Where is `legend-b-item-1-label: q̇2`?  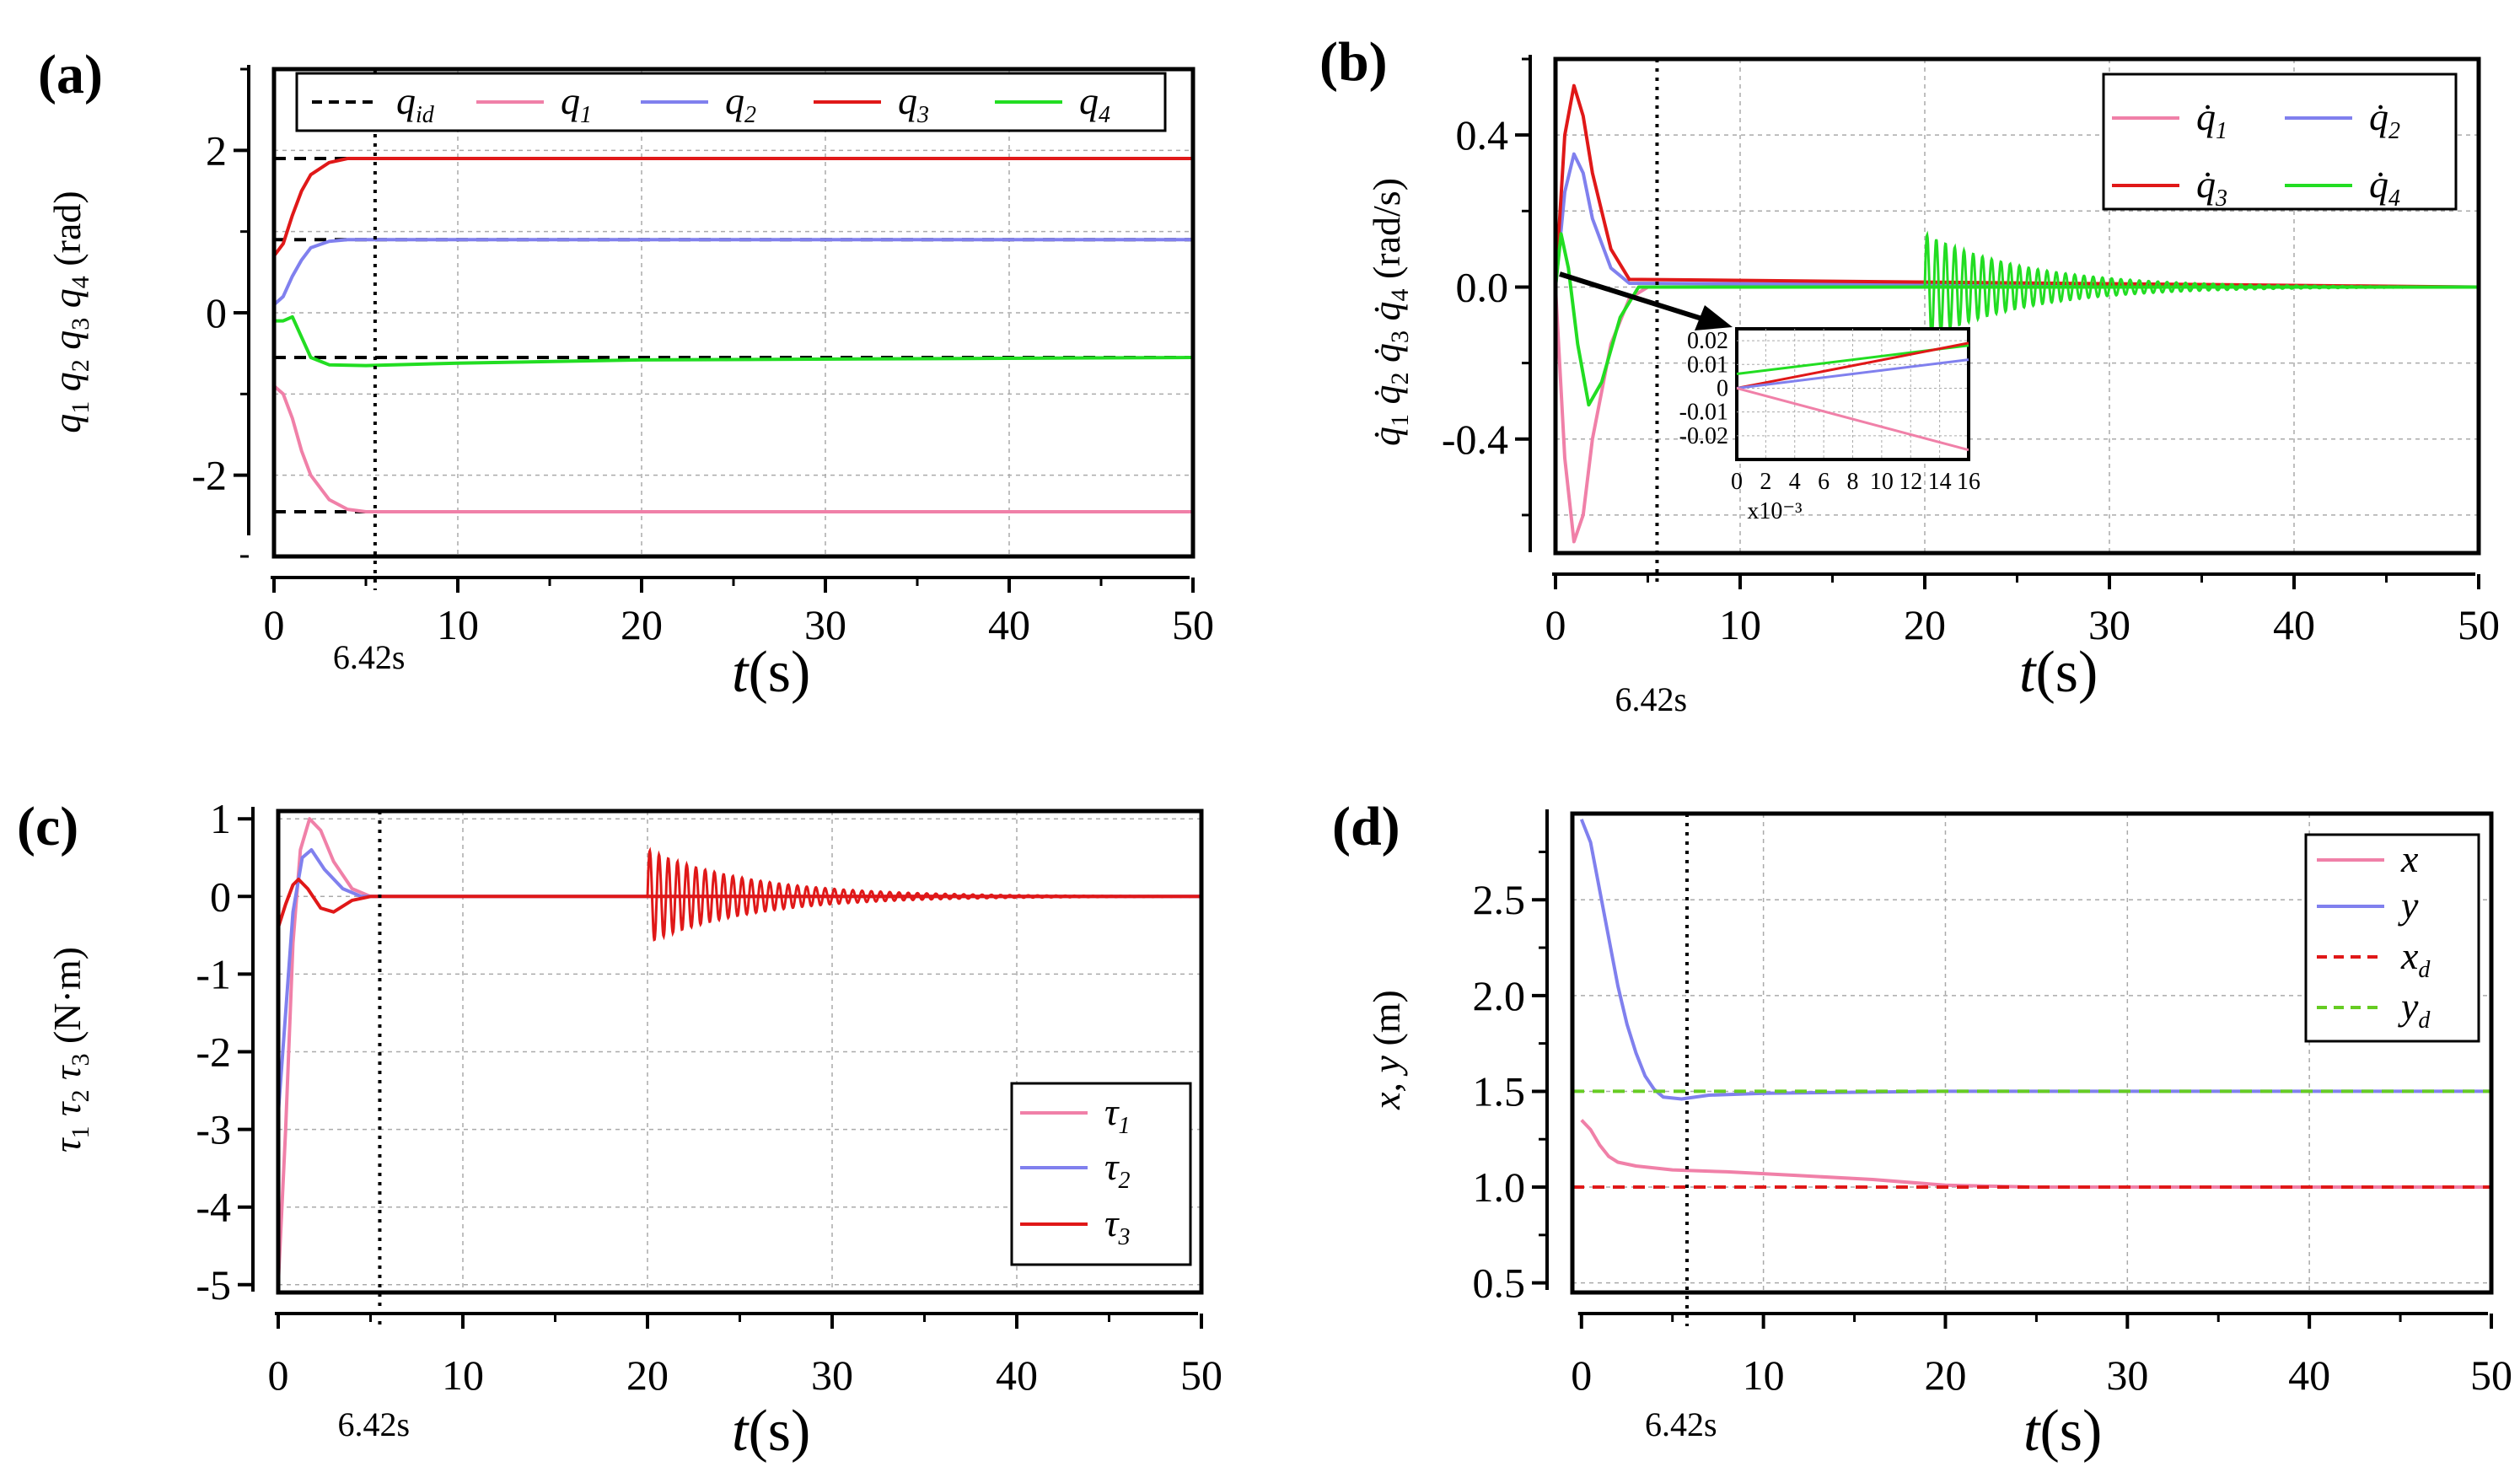 legend-b-item-1-label: q̇2 is located at coordinates (2384, 120).